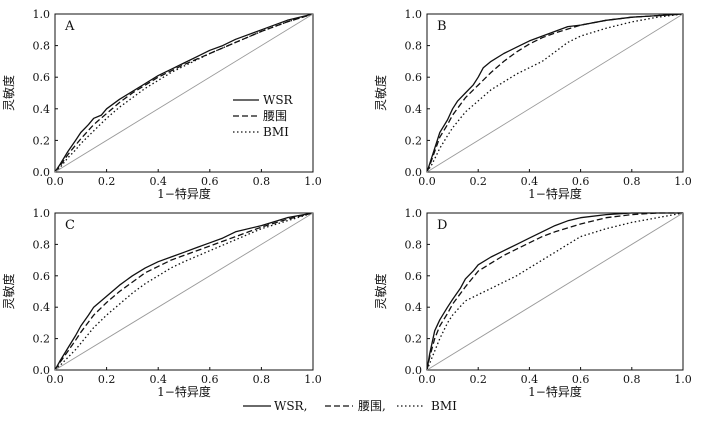 This screenshot has width=719, height=422. Describe the element at coordinates (275, 116) in the screenshot. I see `legend-label: 腰围` at that location.